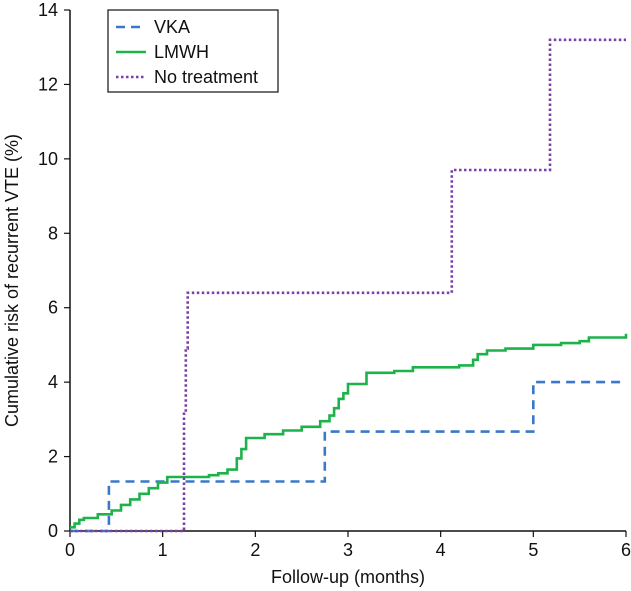  Describe the element at coordinates (48, 10) in the screenshot. I see `y-tick-label: 14` at that location.